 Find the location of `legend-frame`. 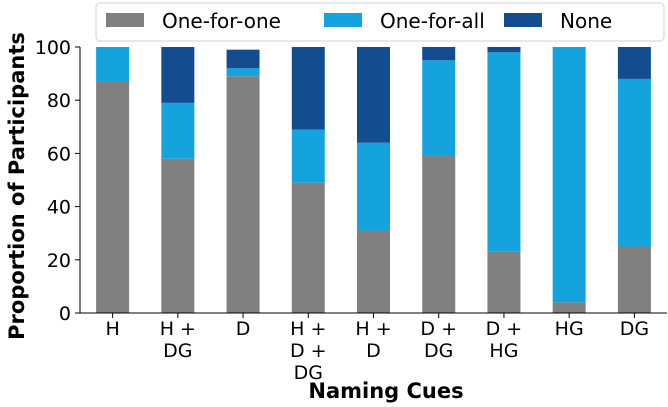

legend-frame is located at coordinates (380, 22).